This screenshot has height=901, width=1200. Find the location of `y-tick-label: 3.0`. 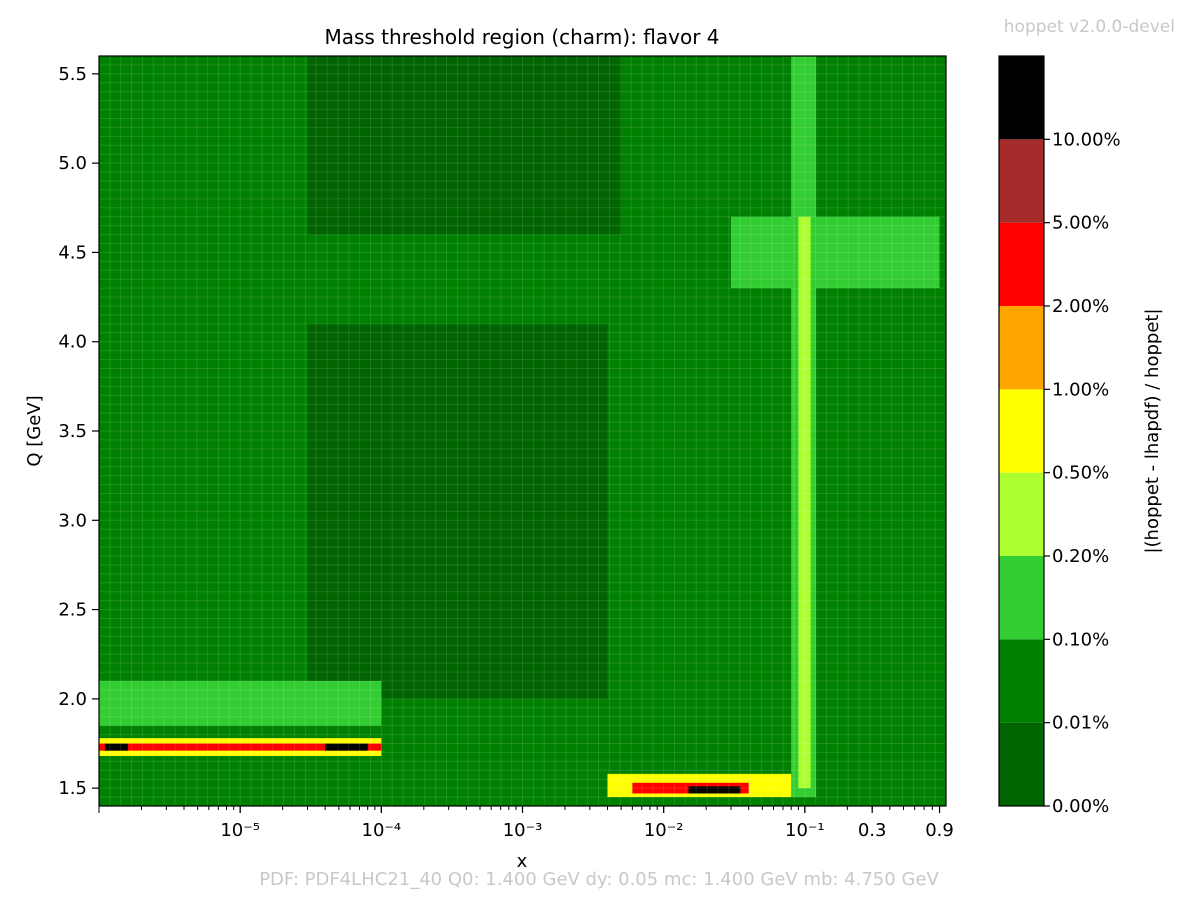

y-tick-label: 3.0 is located at coordinates (72, 520).